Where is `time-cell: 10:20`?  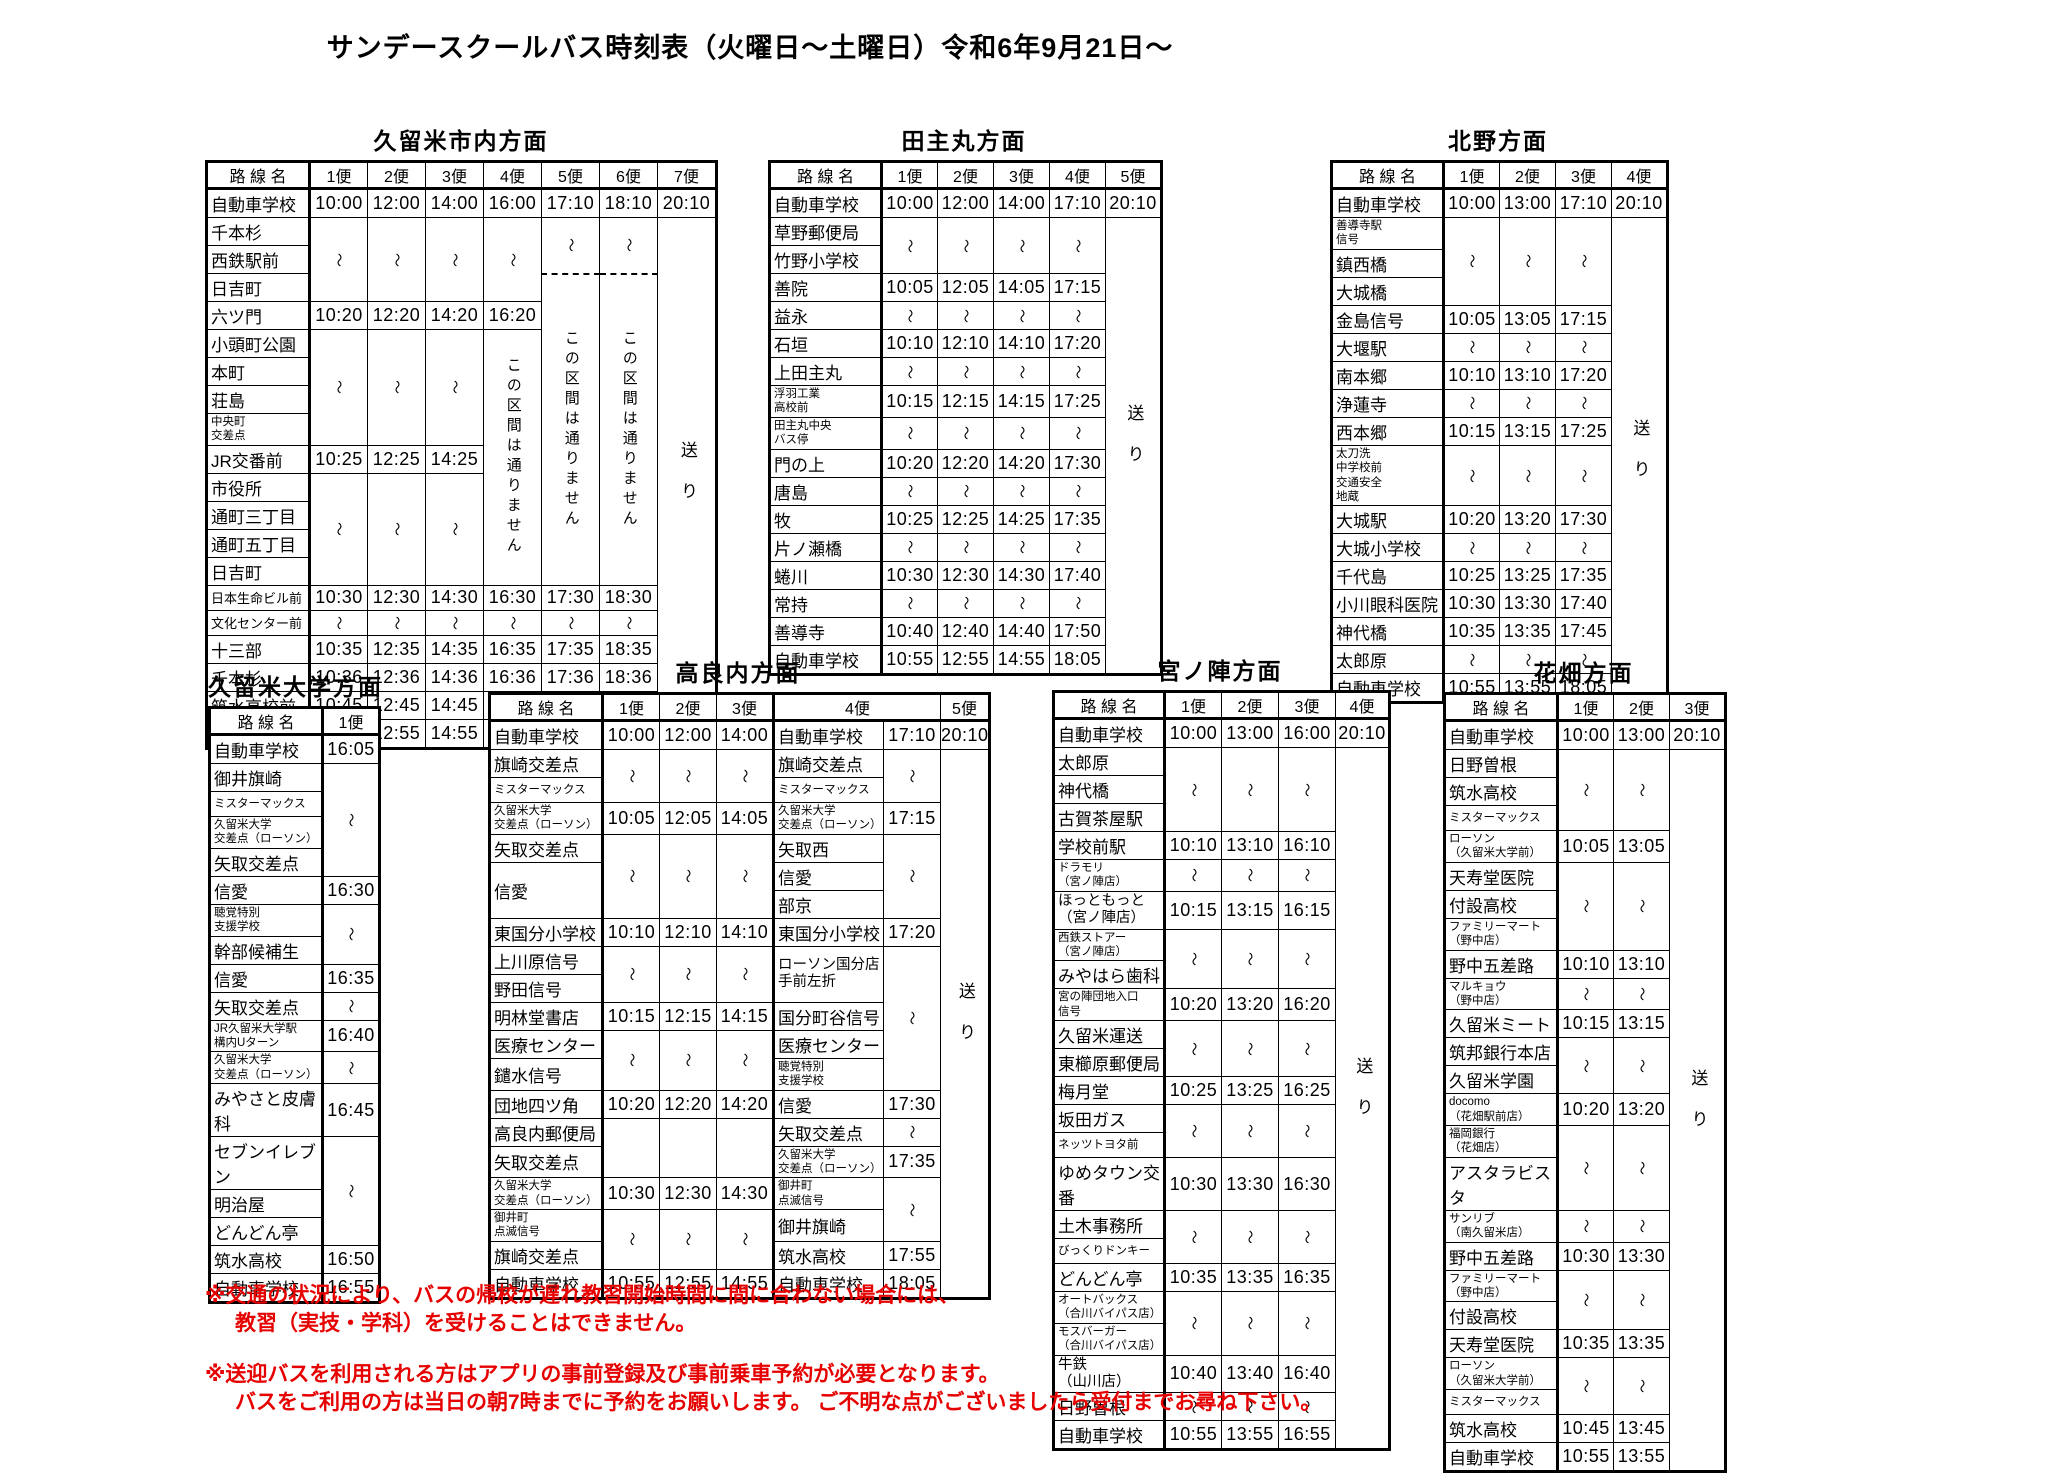 time-cell: 10:20 is located at coordinates (909, 463).